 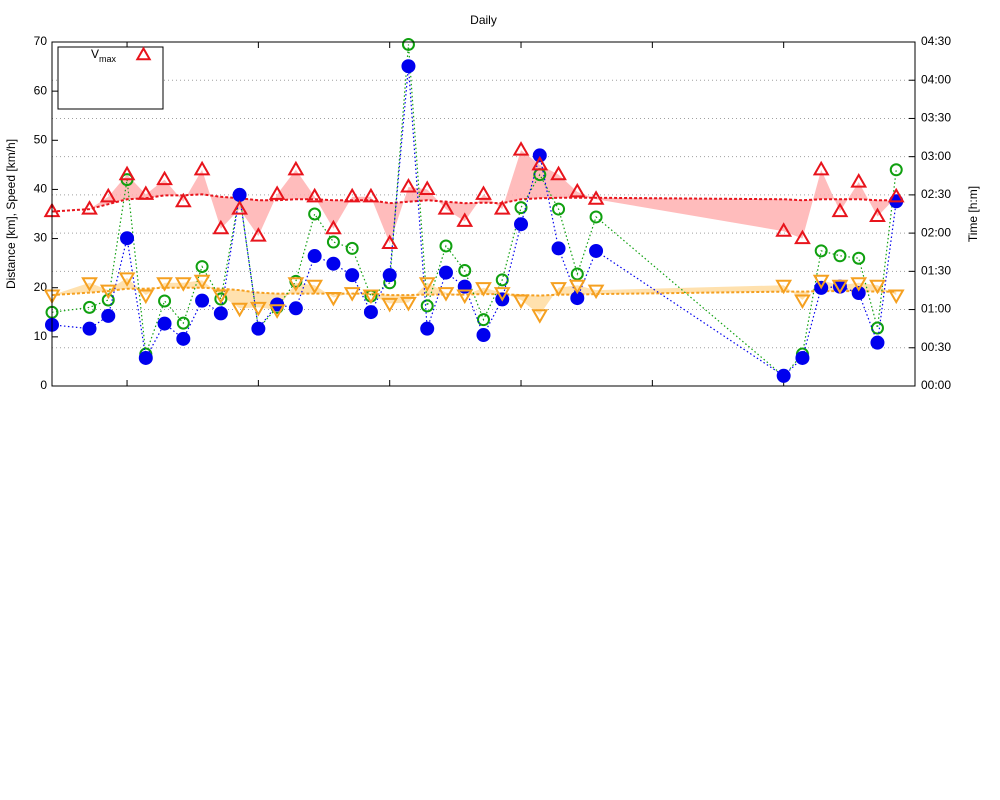 I want to click on y2-tick-label: 02:00, so click(x=936, y=232).